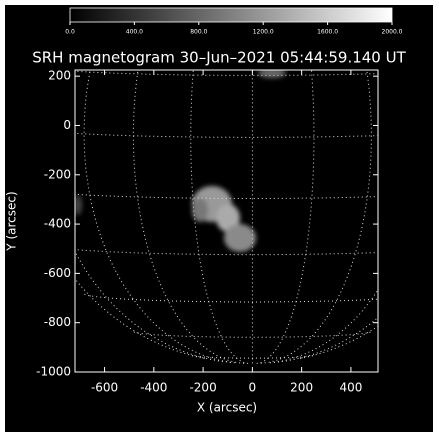  What do you see at coordinates (57, 273) in the screenshot?
I see `y-tick-label: -600` at bounding box center [57, 273].